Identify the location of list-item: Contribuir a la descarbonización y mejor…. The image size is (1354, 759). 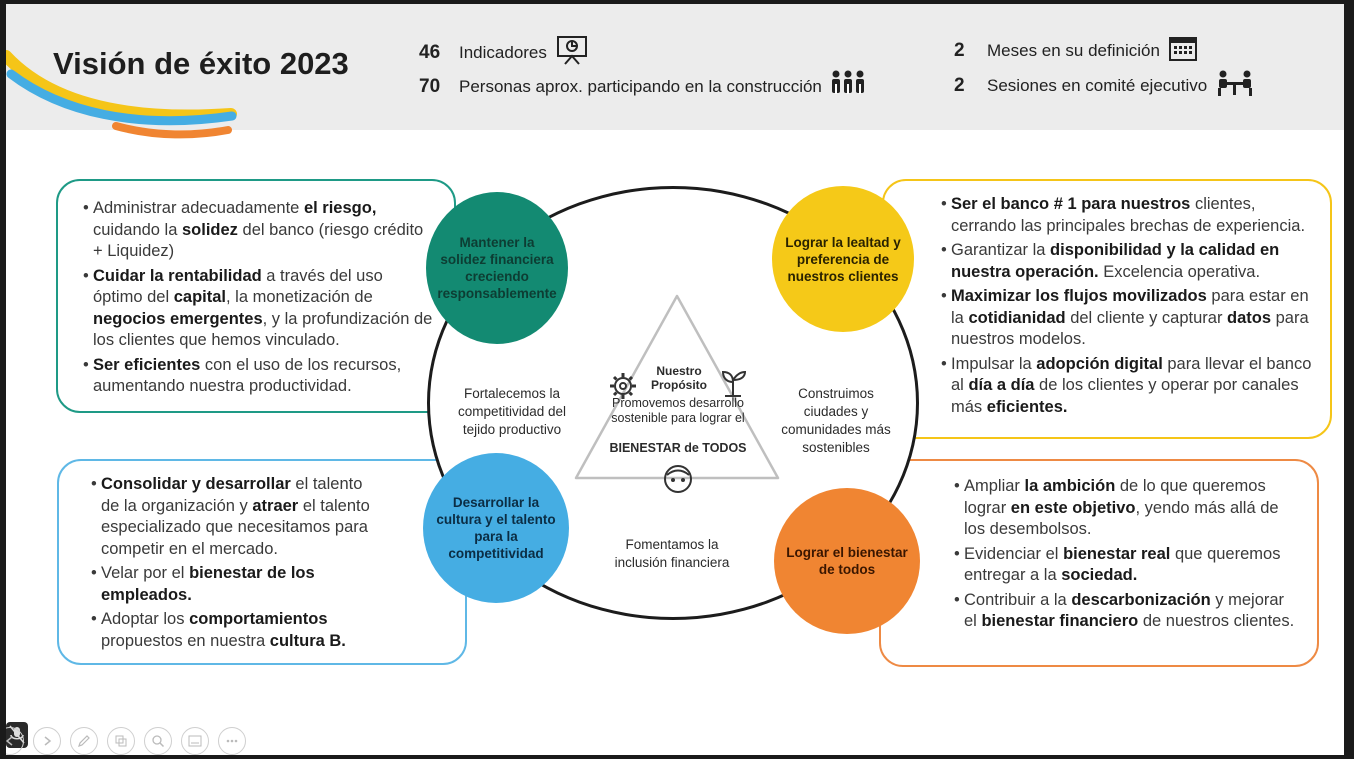
(1125, 611).